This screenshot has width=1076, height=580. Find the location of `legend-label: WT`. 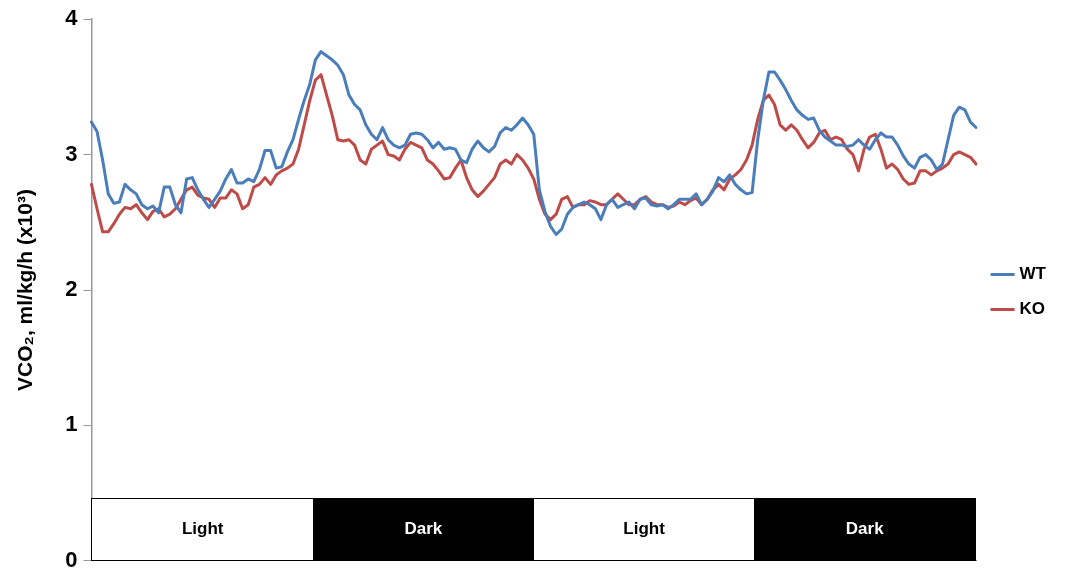

legend-label: WT is located at coordinates (1033, 274).